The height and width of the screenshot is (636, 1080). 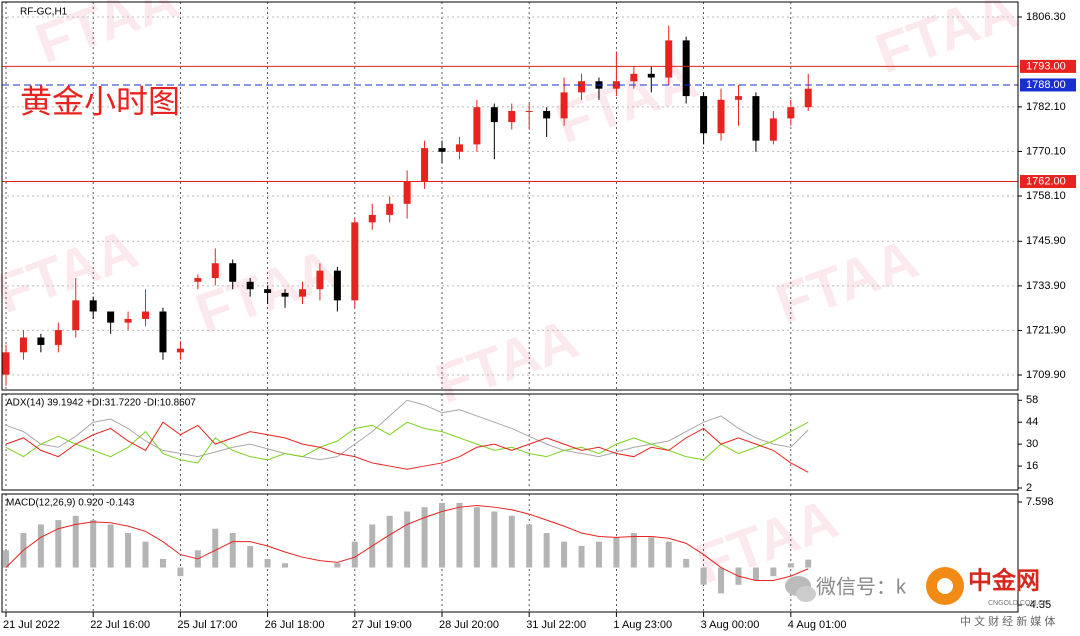 What do you see at coordinates (1038, 605) in the screenshot?
I see `y-tick-label: -4.35` at bounding box center [1038, 605].